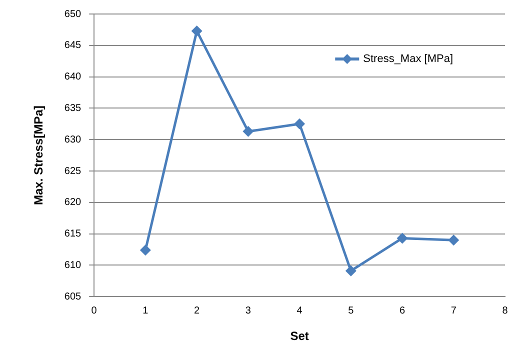 This screenshot has width=523, height=356. What do you see at coordinates (408, 59) in the screenshot?
I see `legend-label: Stress_Max [MPa]` at bounding box center [408, 59].